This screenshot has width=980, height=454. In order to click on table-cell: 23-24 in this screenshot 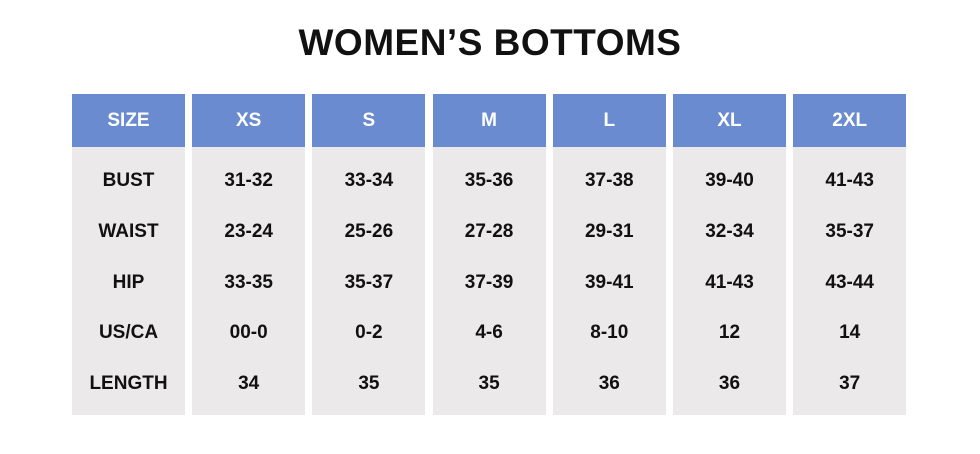, I will do `click(248, 231)`.